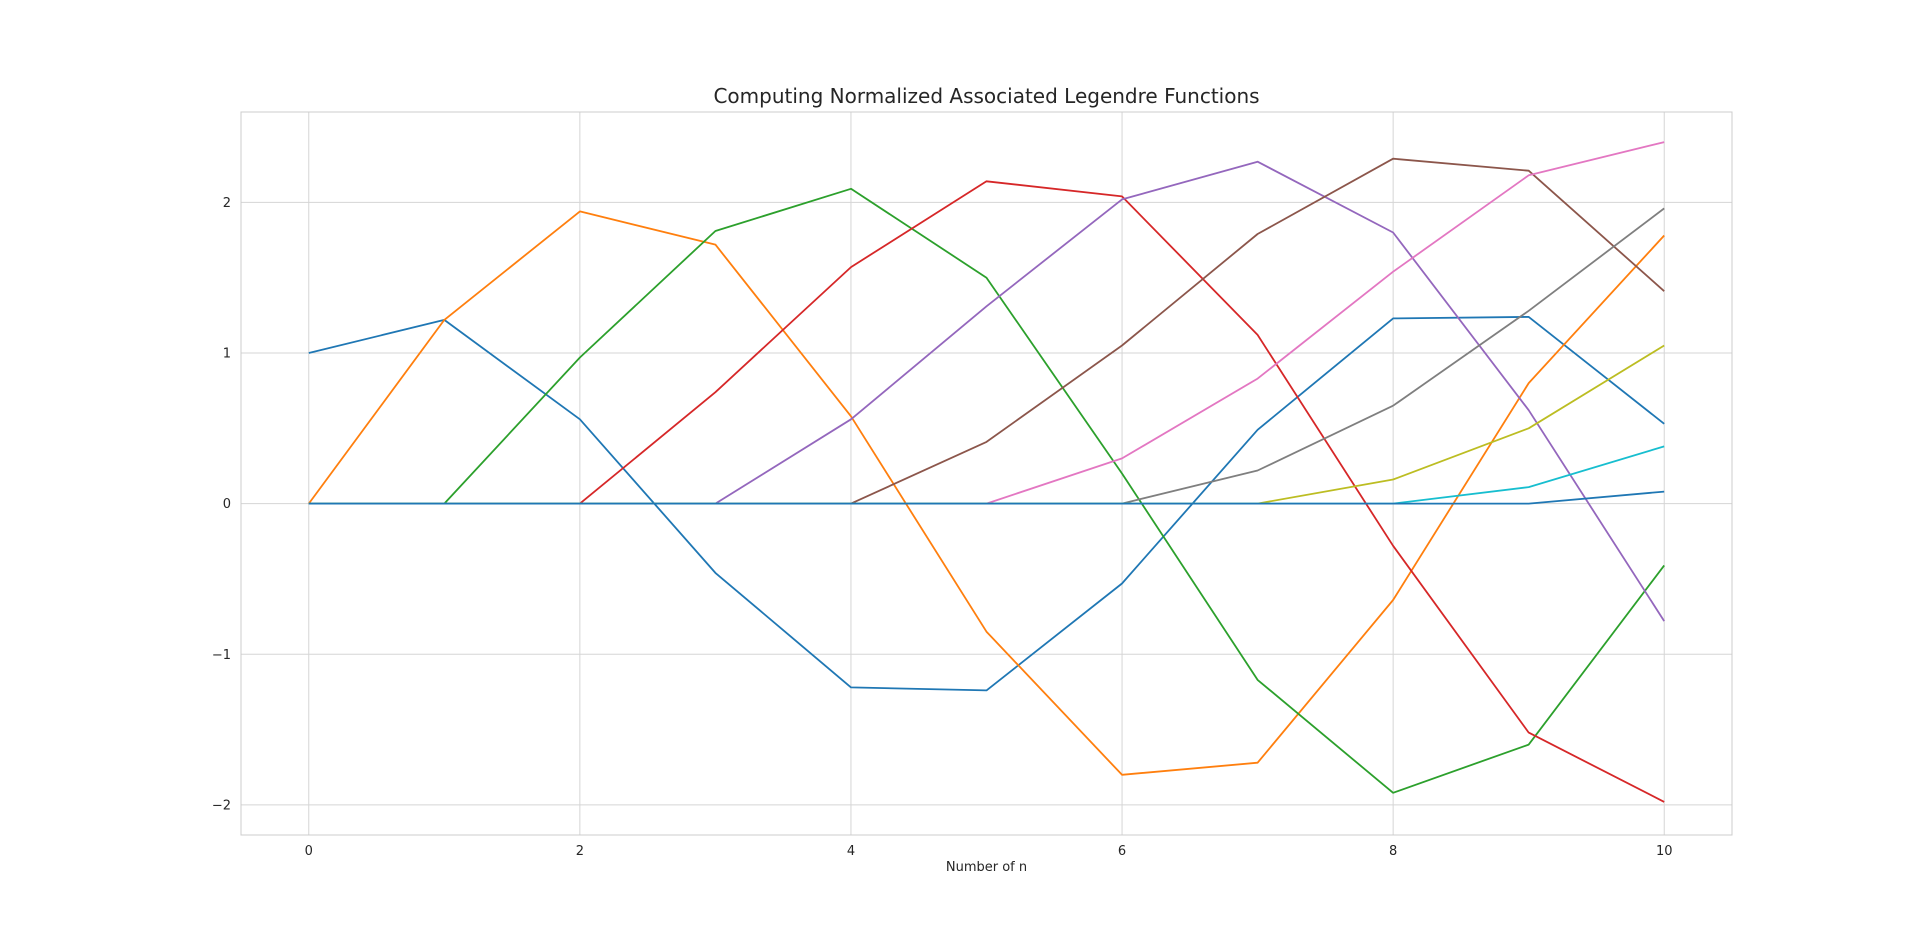  Describe the element at coordinates (1664, 851) in the screenshot. I see `x-tick-label: 10` at that location.